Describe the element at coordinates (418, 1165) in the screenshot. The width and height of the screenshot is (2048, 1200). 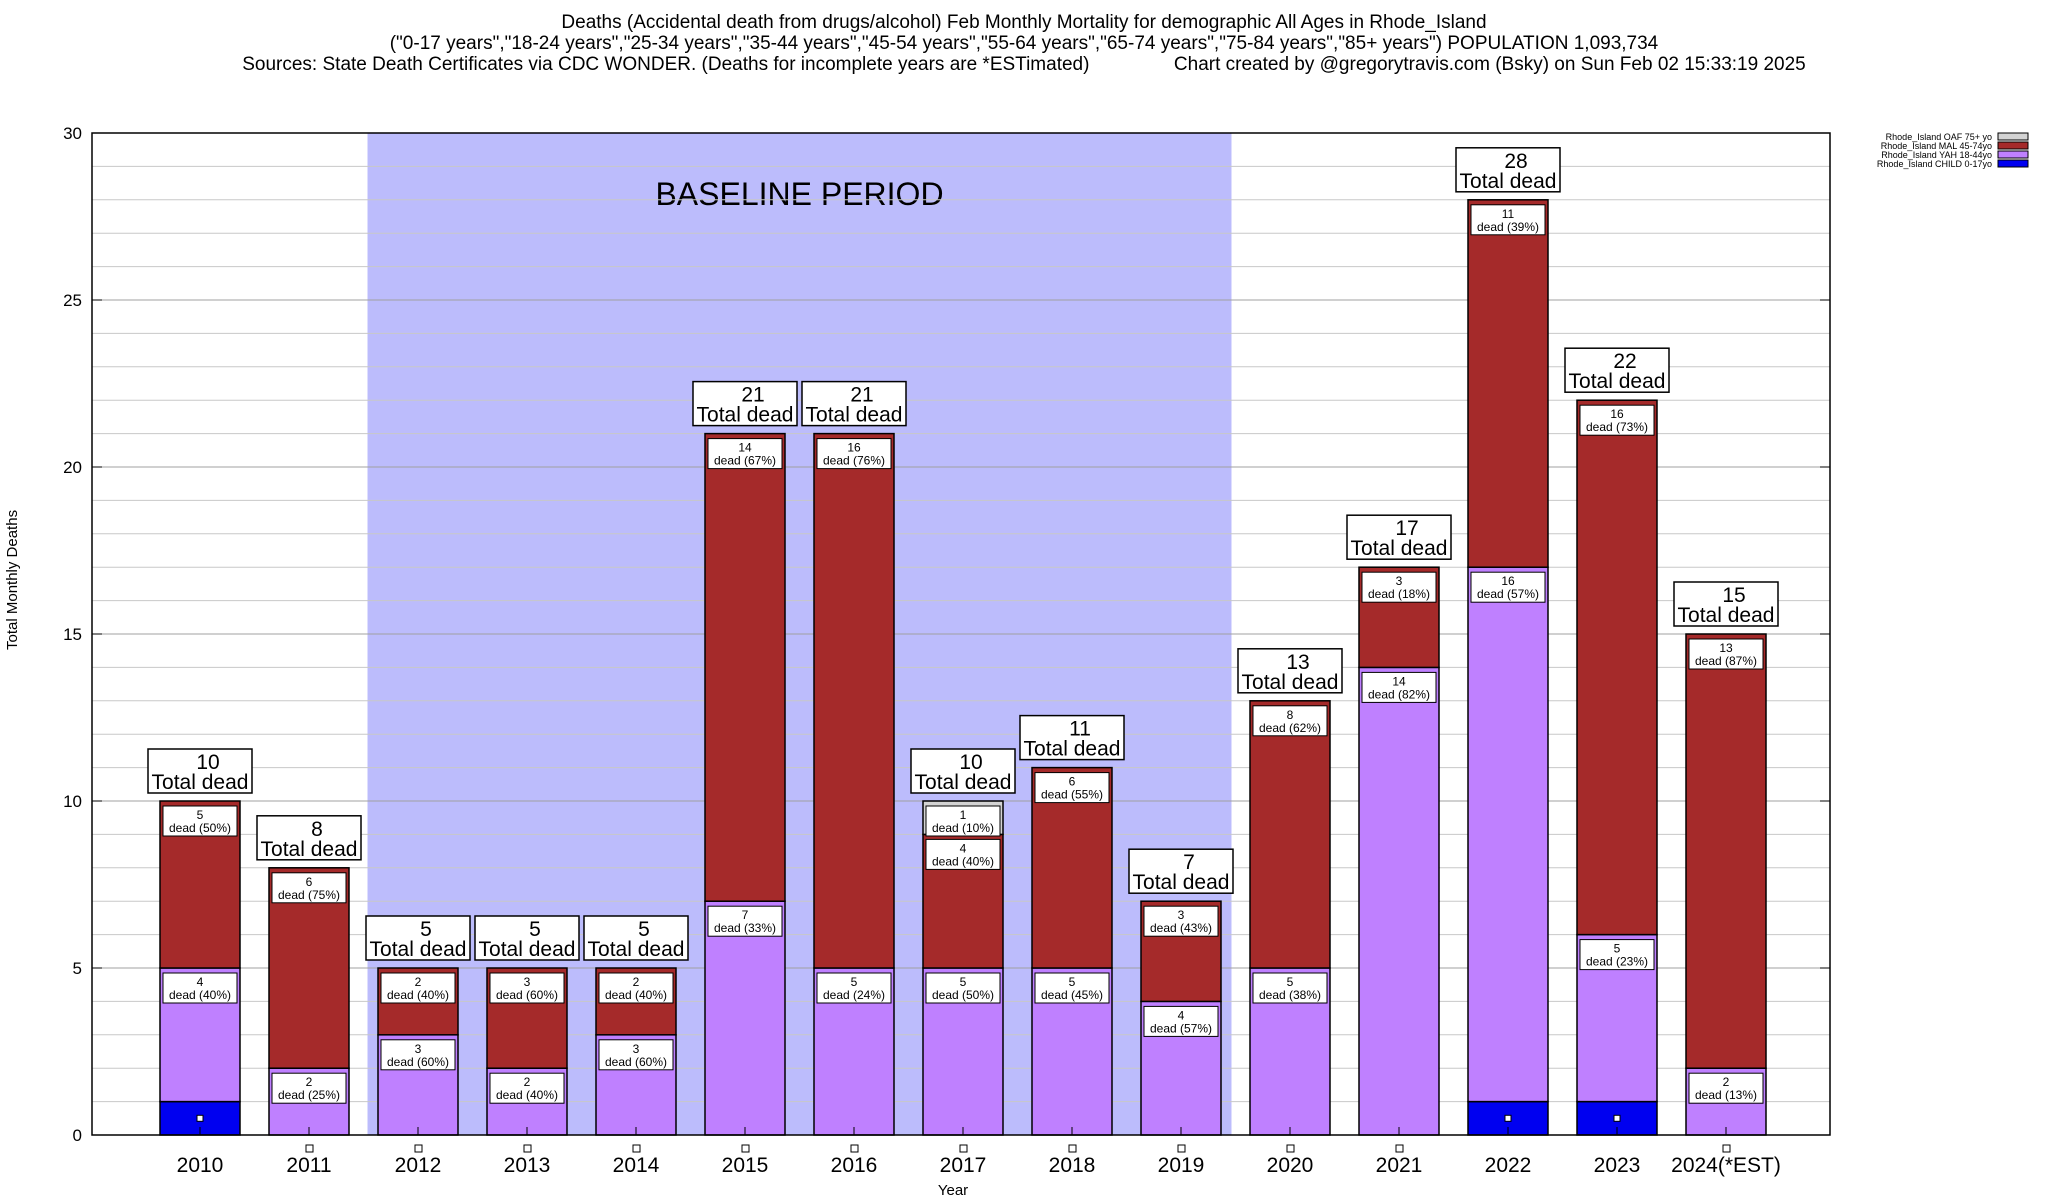
I see `x-tick-label: 2012` at that location.